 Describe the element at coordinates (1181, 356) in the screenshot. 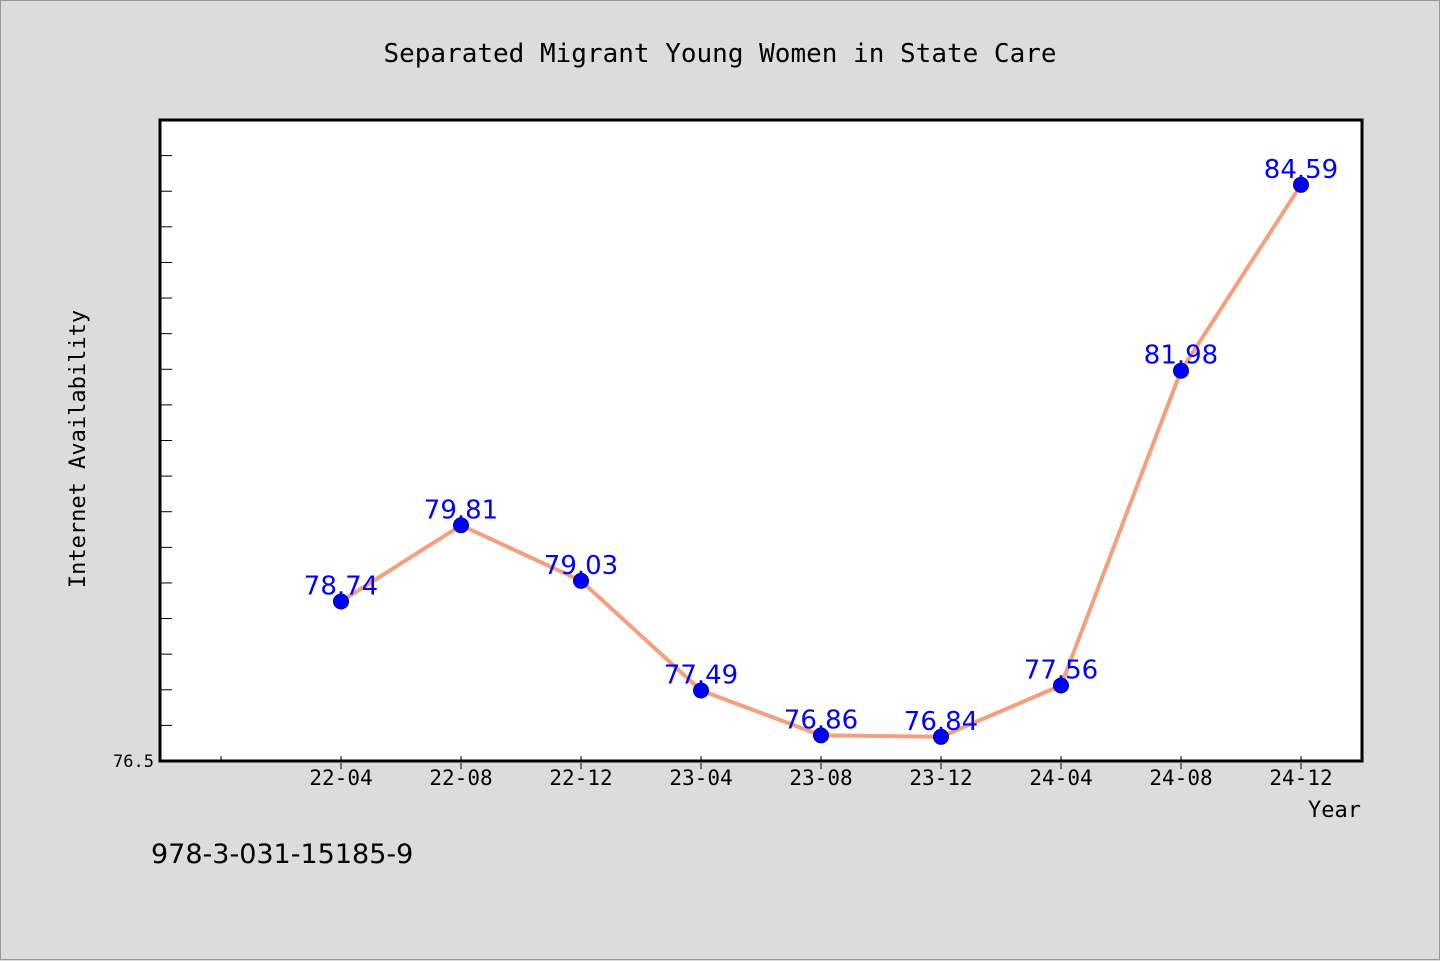

I see `data-label: 81.98` at that location.